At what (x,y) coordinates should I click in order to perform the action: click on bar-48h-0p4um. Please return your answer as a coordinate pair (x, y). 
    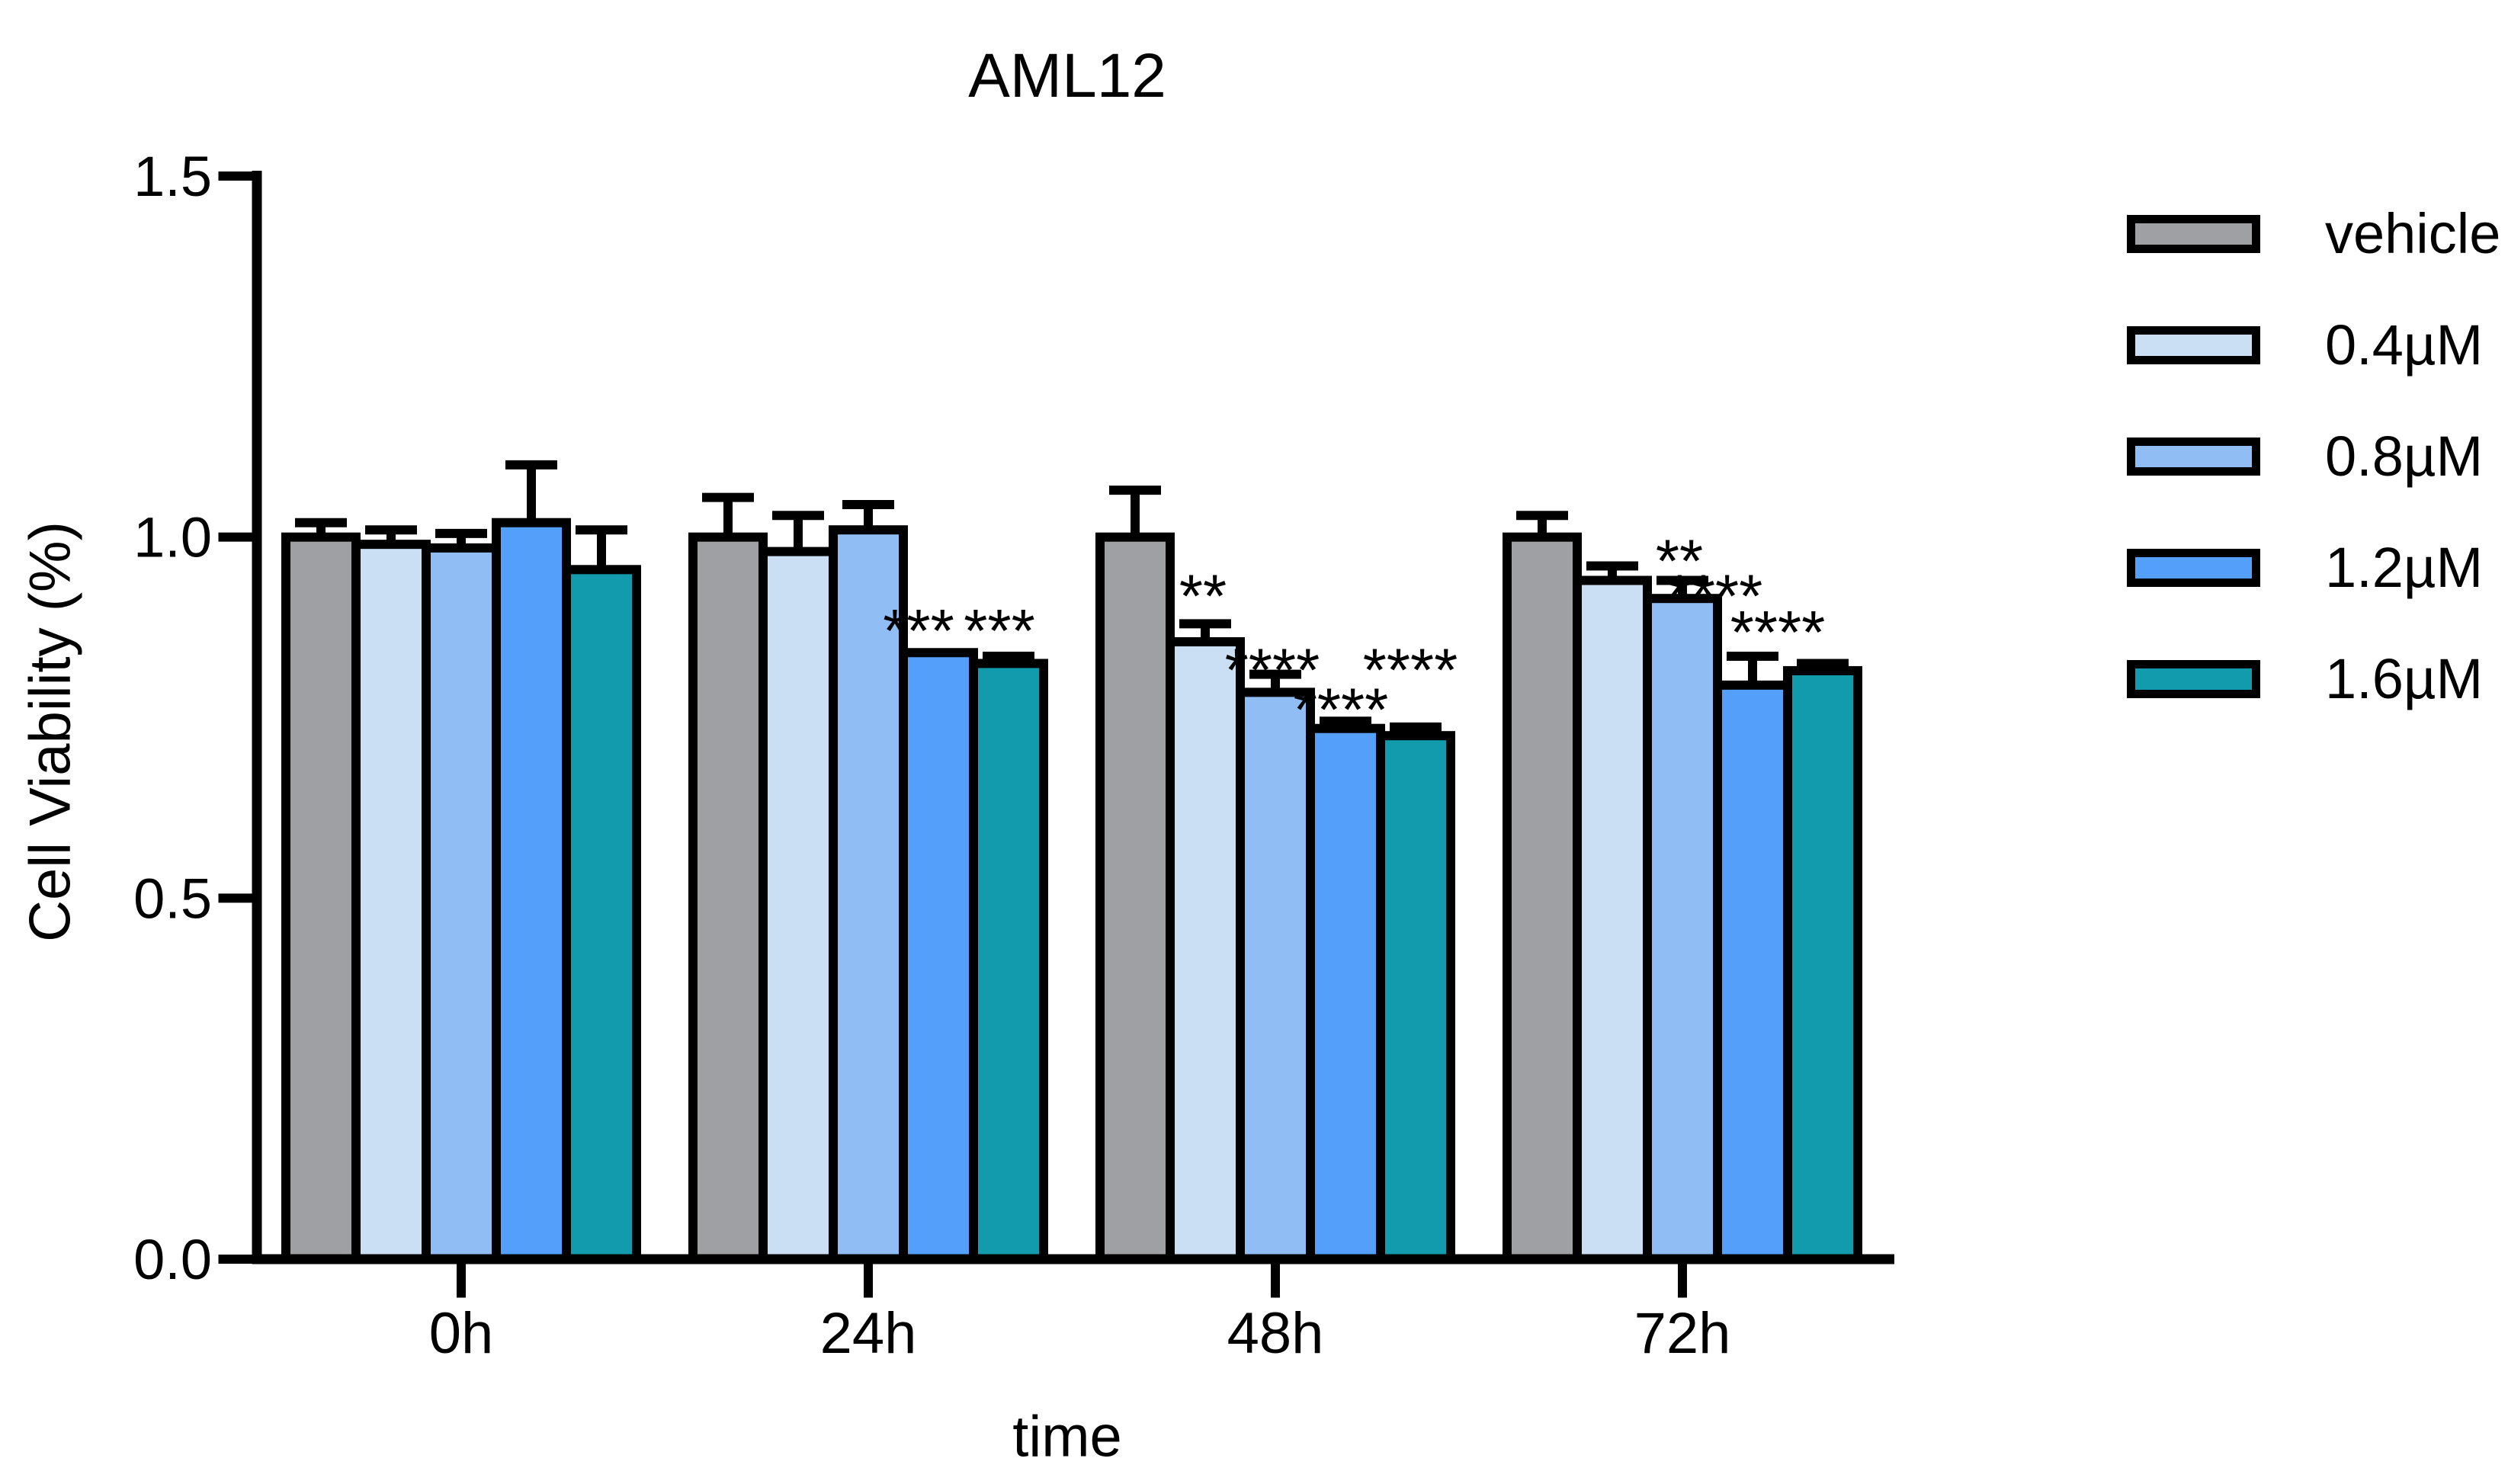
    Looking at the image, I should click on (1205, 951).